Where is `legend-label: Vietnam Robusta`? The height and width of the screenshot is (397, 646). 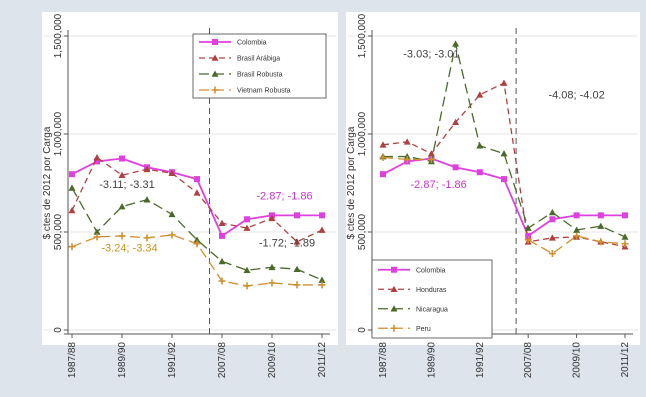 legend-label: Vietnam Robusta is located at coordinates (264, 91).